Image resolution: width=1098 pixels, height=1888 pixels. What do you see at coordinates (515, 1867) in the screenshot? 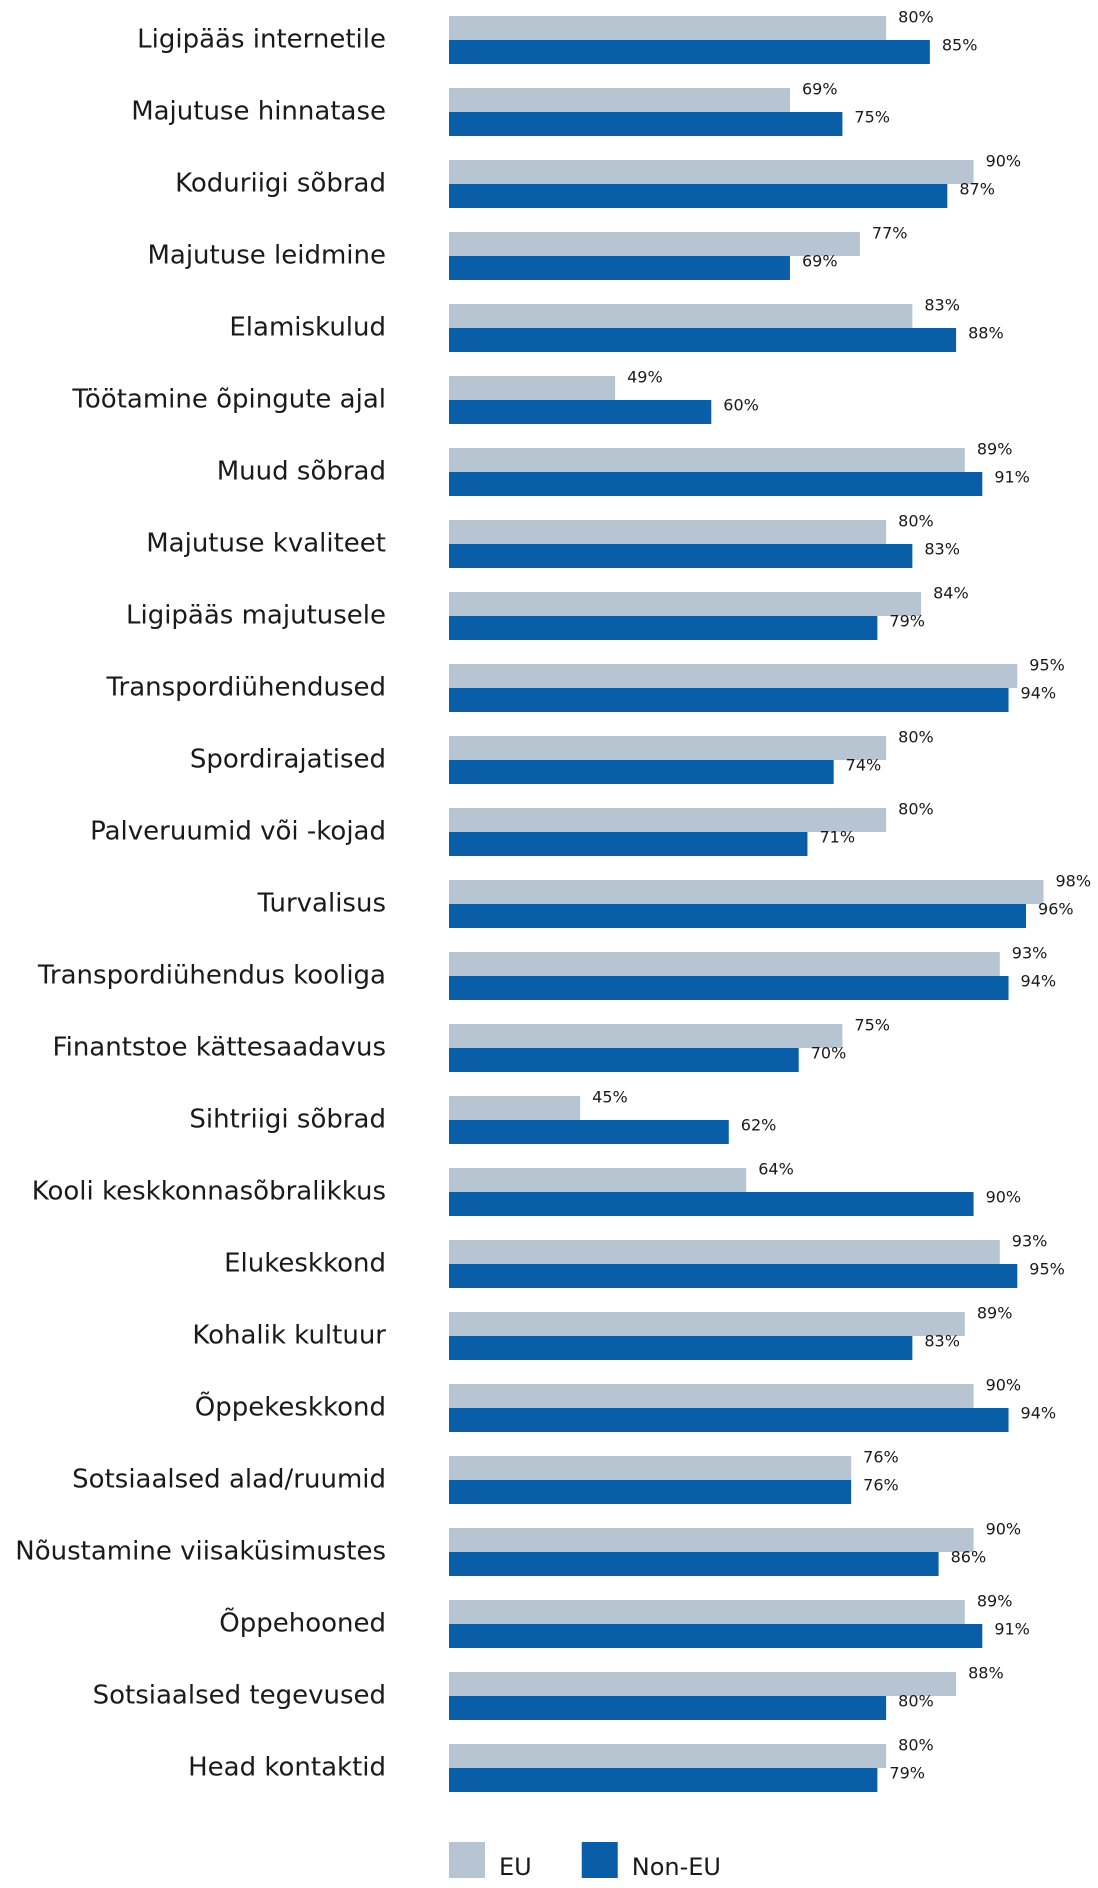
I see `legend-label: EU` at bounding box center [515, 1867].